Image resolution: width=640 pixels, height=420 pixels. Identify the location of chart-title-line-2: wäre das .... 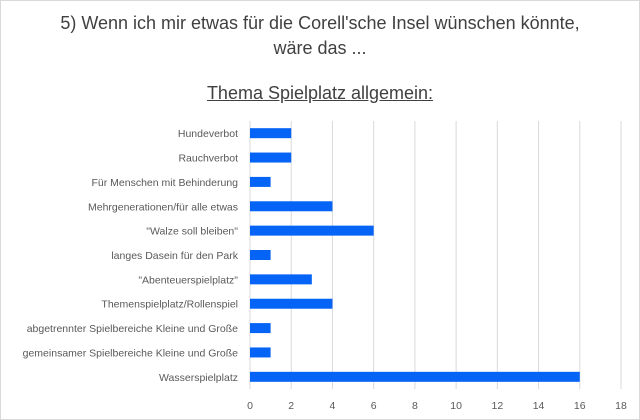
(320, 48).